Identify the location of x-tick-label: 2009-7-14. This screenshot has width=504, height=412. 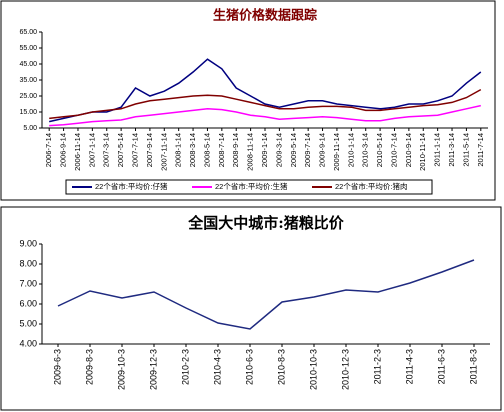
(307, 150).